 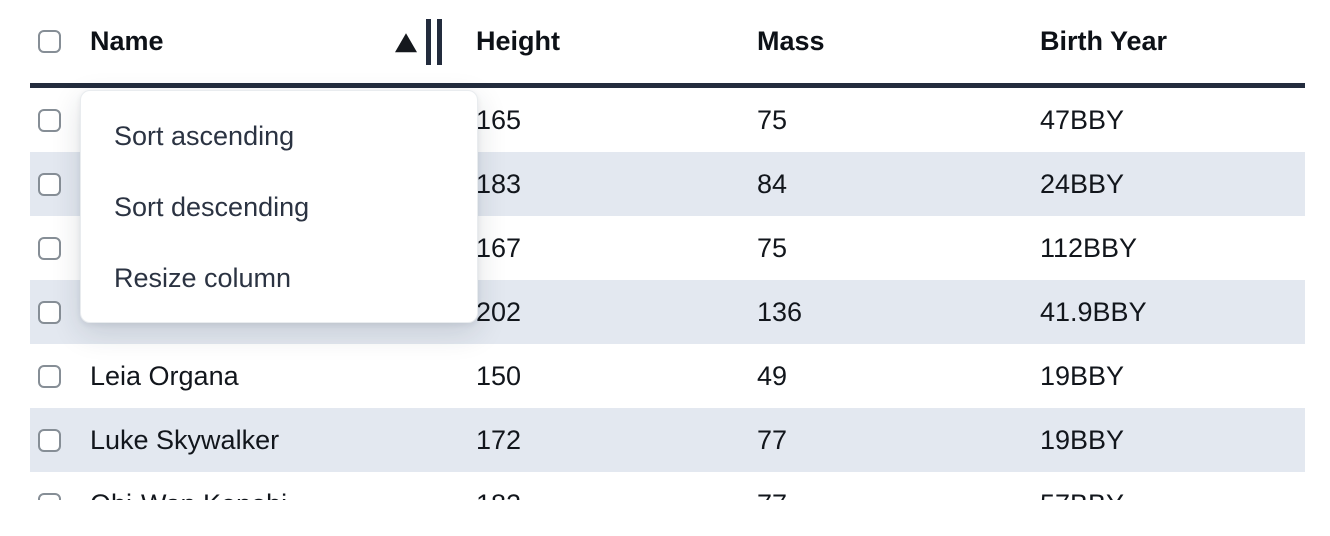 What do you see at coordinates (1082, 119) in the screenshot?
I see `cell-birth-year: 47BBY` at bounding box center [1082, 119].